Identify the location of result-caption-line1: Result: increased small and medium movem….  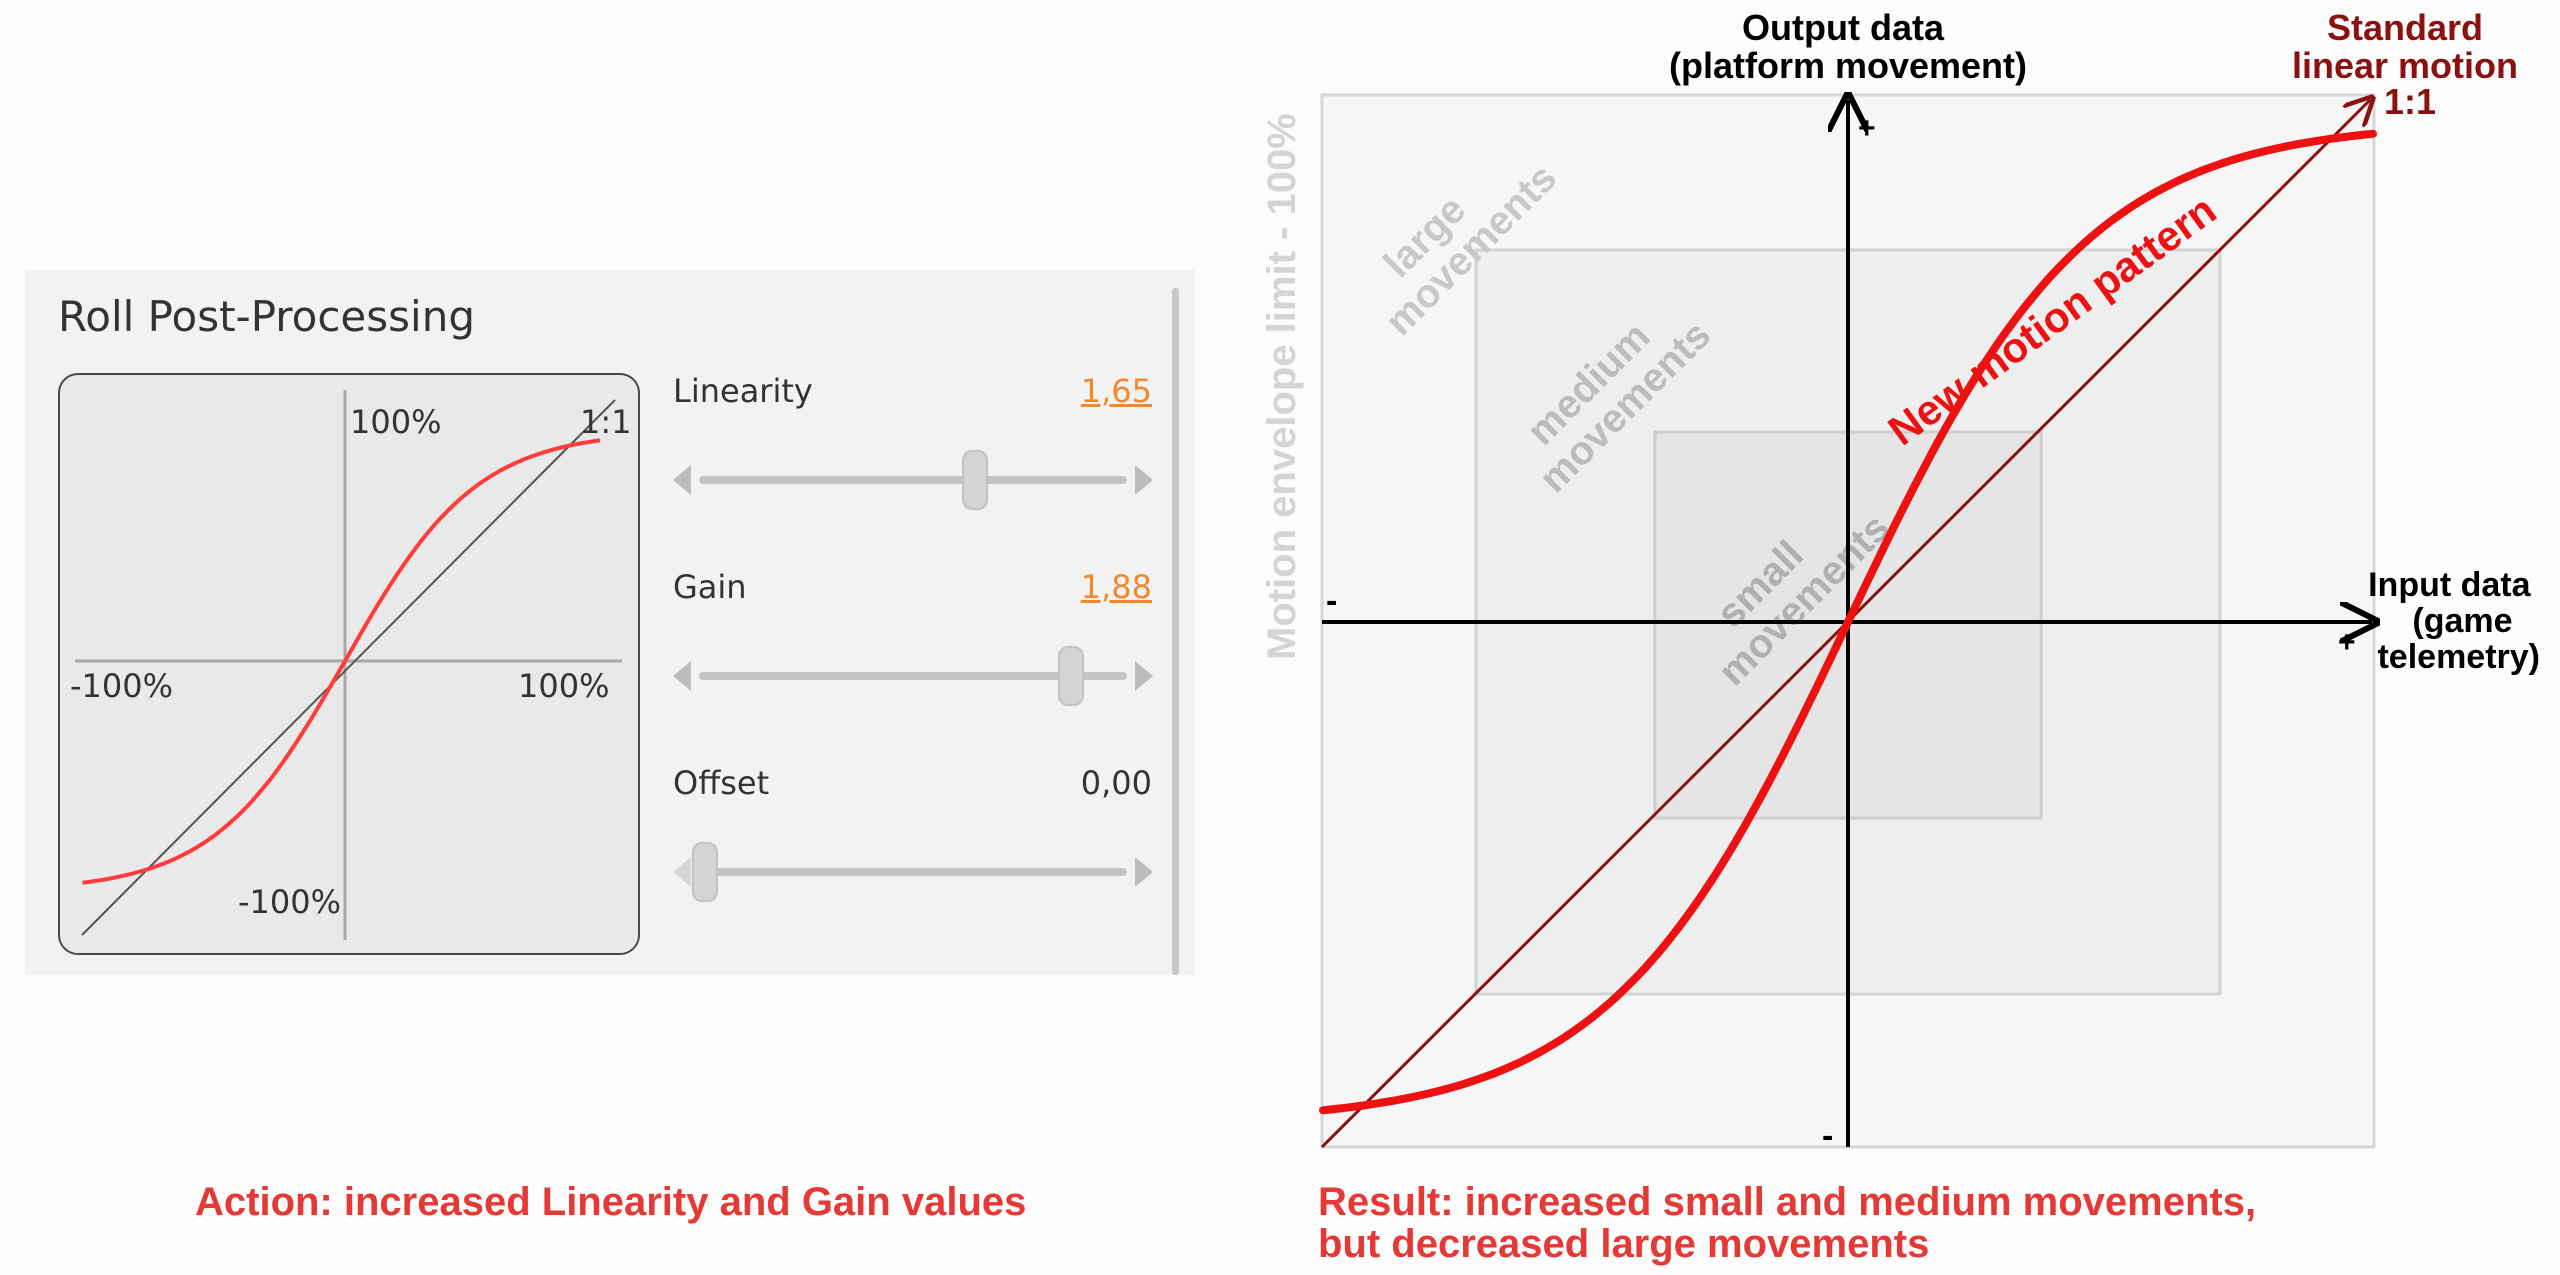
(1787, 1202).